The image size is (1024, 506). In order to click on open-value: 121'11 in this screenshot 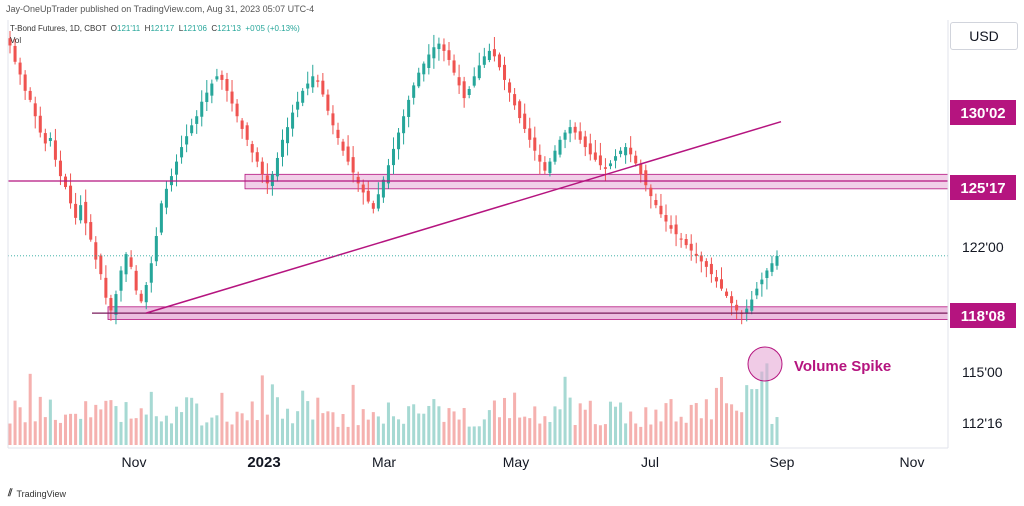, I will do `click(129, 28)`.